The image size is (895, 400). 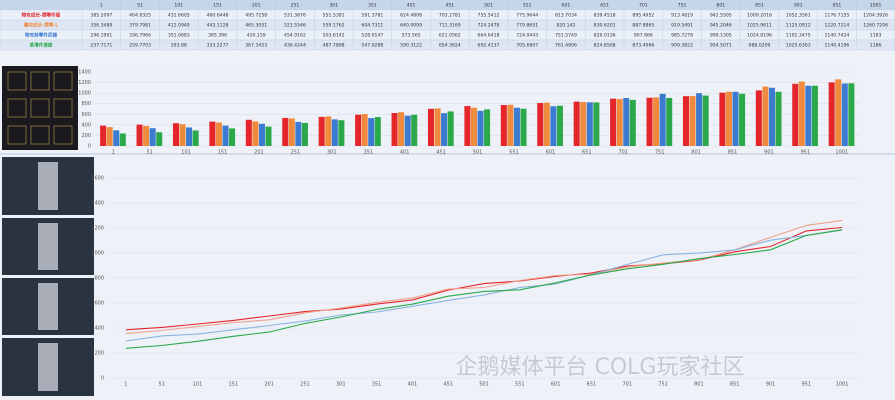 What do you see at coordinates (527, 46) in the screenshot?
I see `table-cell: 705.6807` at bounding box center [527, 46].